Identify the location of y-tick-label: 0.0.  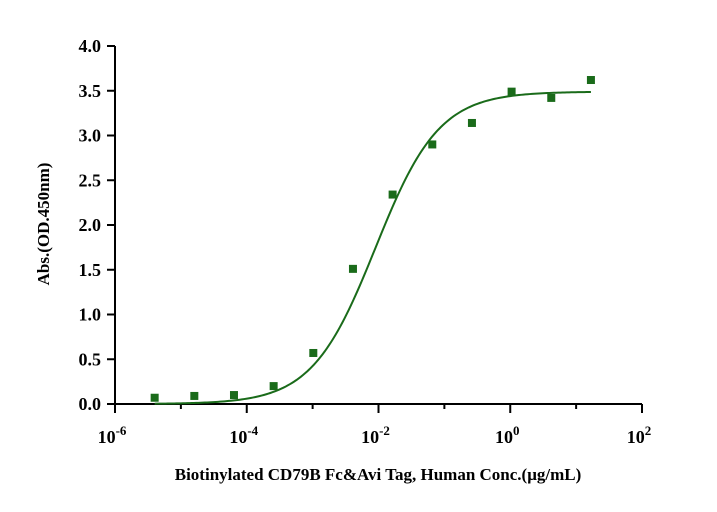
(90, 404).